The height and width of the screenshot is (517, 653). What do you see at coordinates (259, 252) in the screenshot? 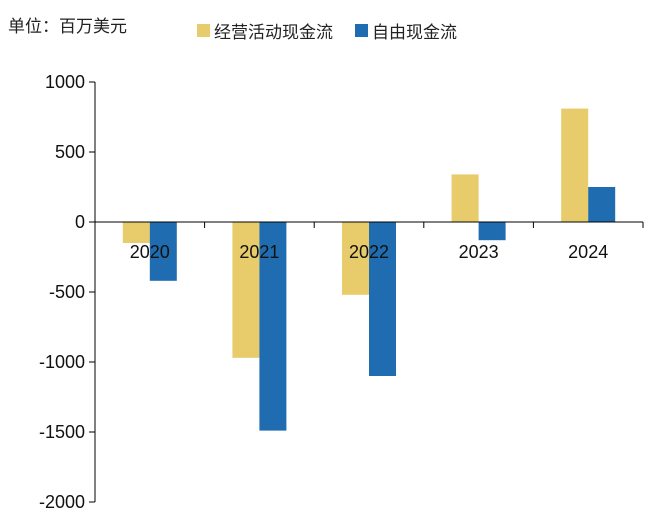
I see `x-tick-label: 2021` at bounding box center [259, 252].